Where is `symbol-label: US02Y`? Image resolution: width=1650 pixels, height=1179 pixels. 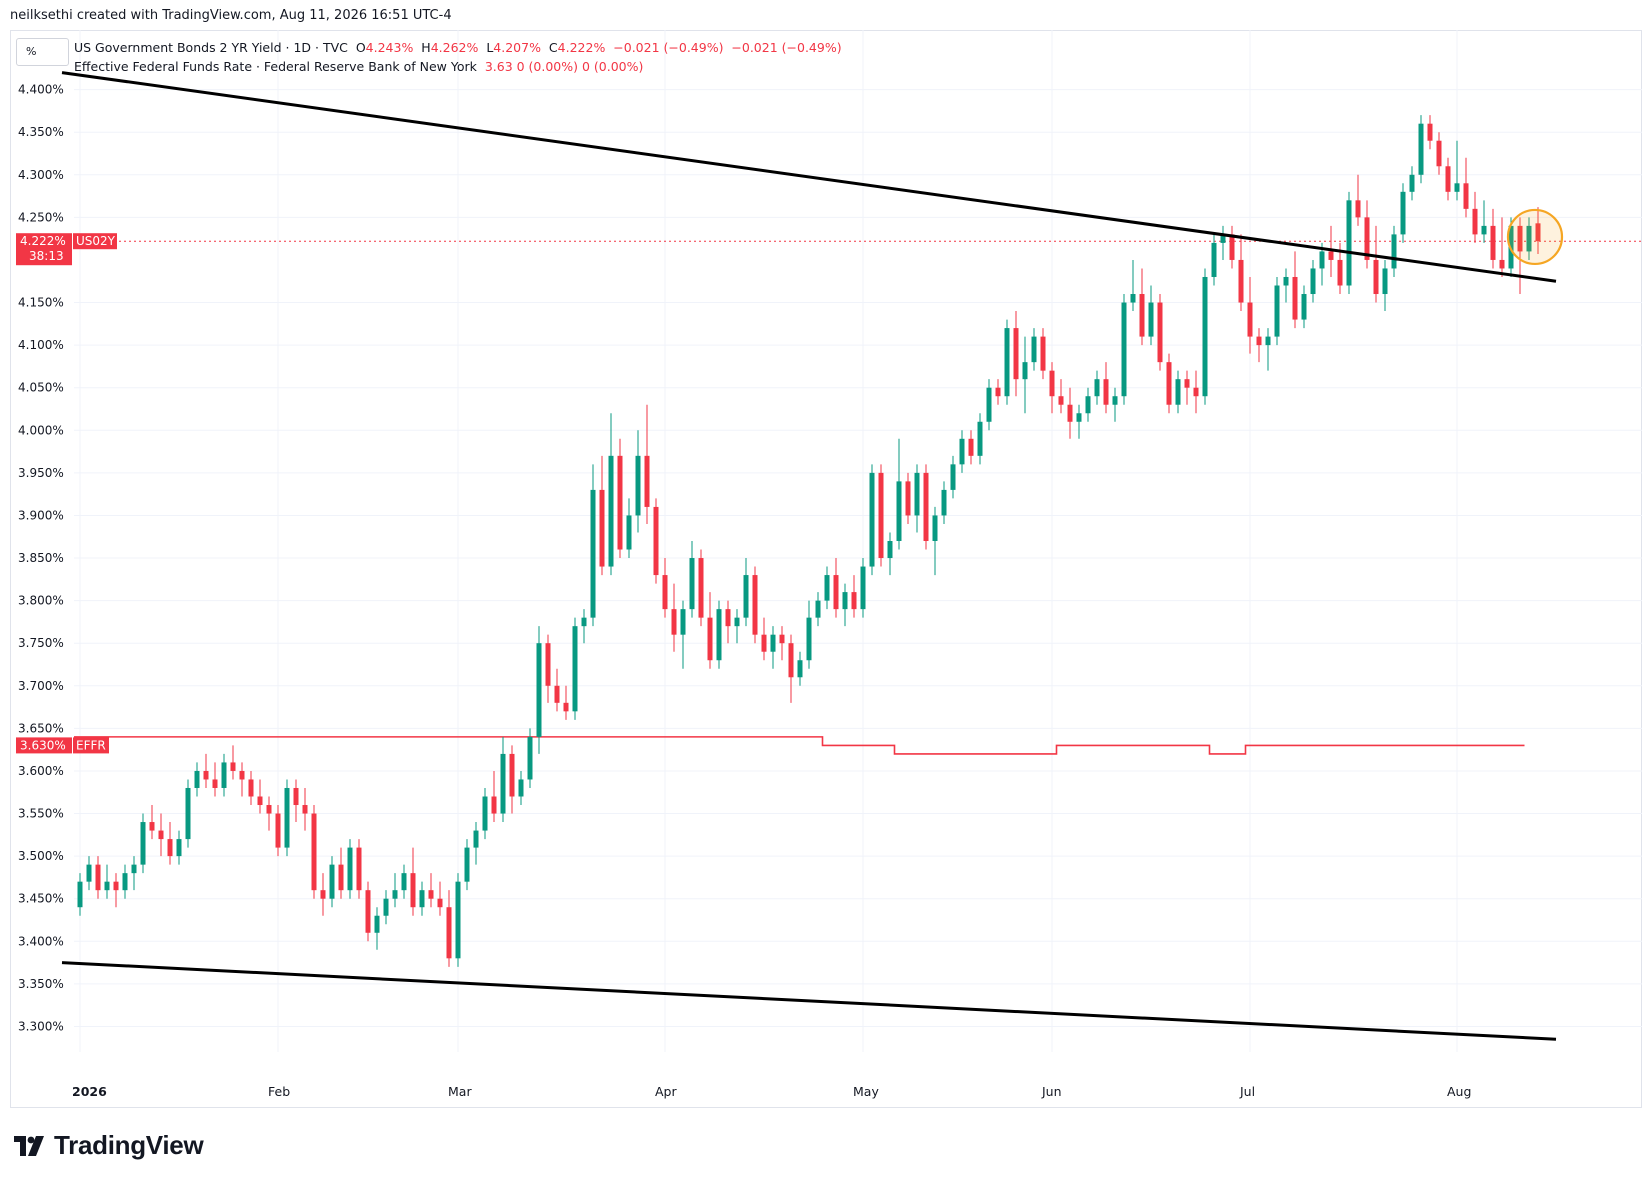 symbol-label: US02Y is located at coordinates (96, 241).